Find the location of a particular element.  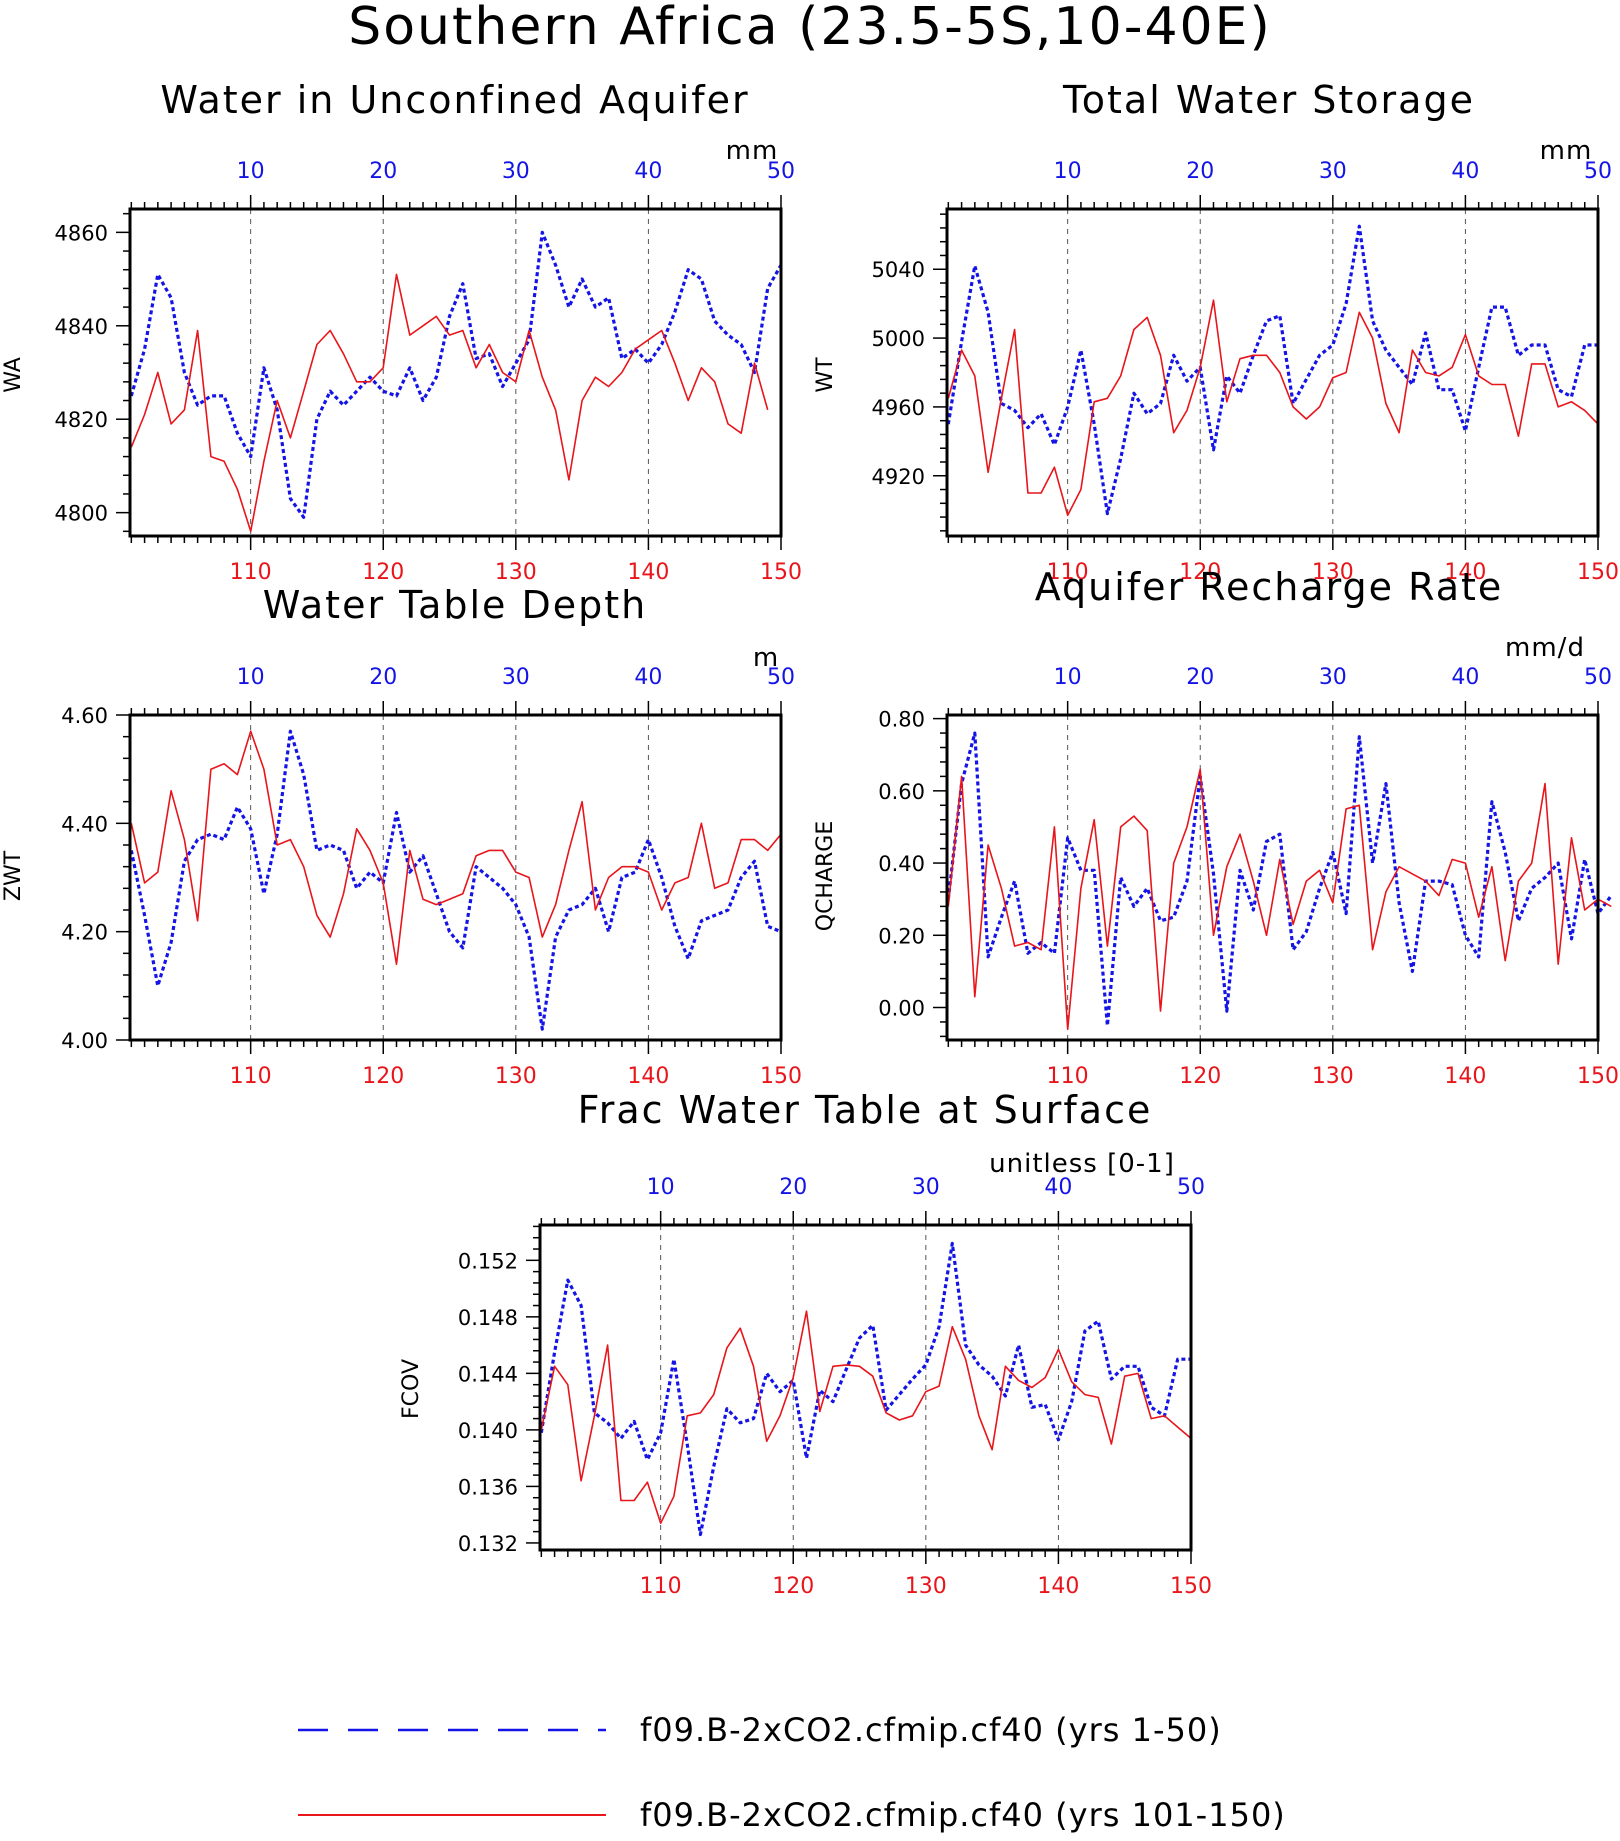

legend-label: f09.B-2xCO2.cfmip.cf40 (yrs 1-50) is located at coordinates (931, 1730).